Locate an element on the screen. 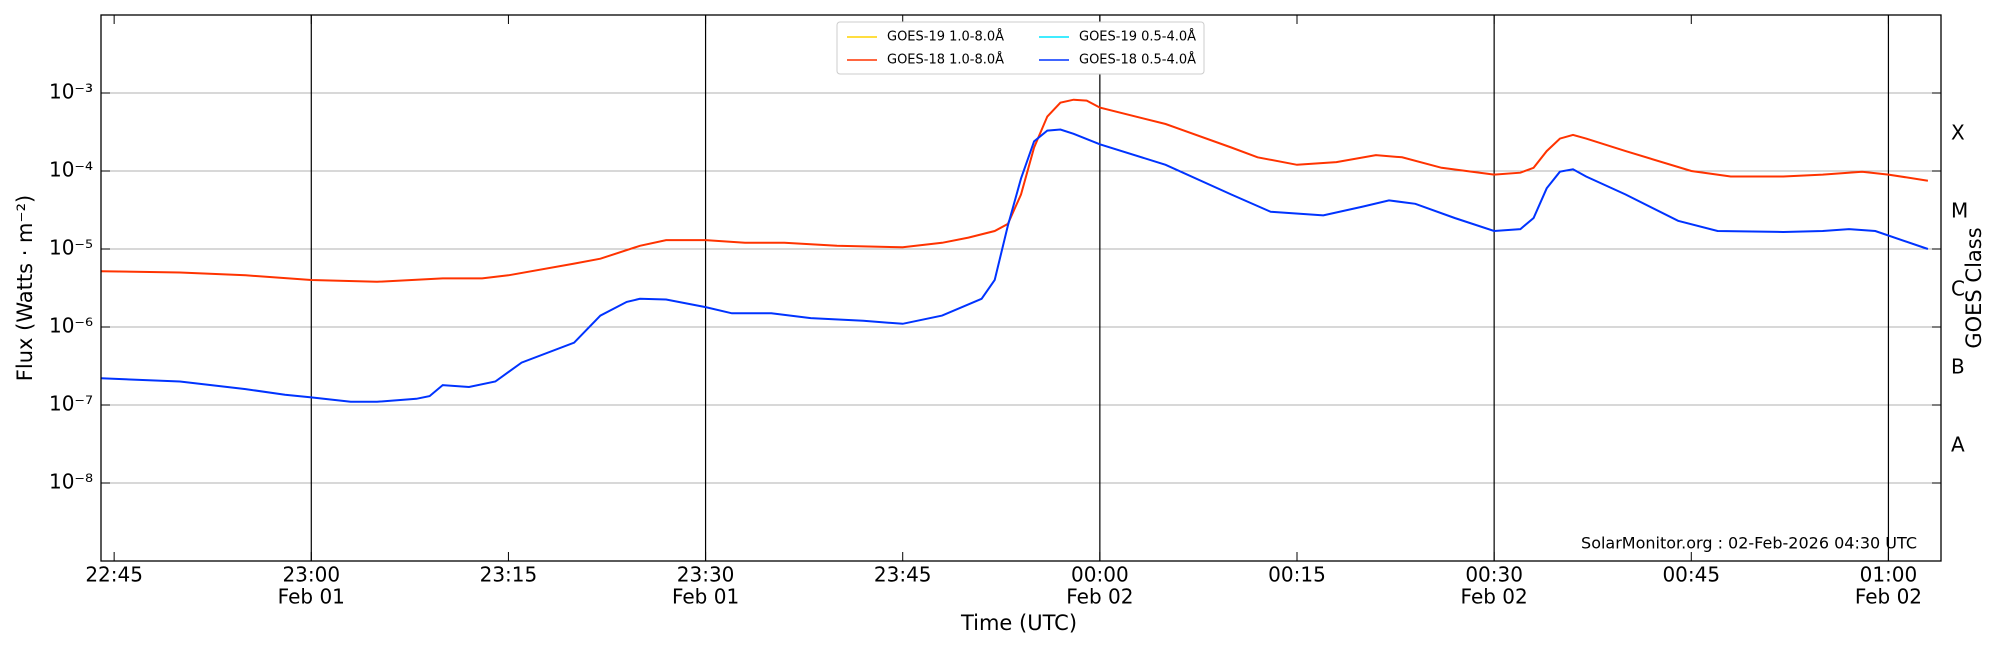 The width and height of the screenshot is (2000, 650). x-tick-label: 00:45 is located at coordinates (1691, 575).